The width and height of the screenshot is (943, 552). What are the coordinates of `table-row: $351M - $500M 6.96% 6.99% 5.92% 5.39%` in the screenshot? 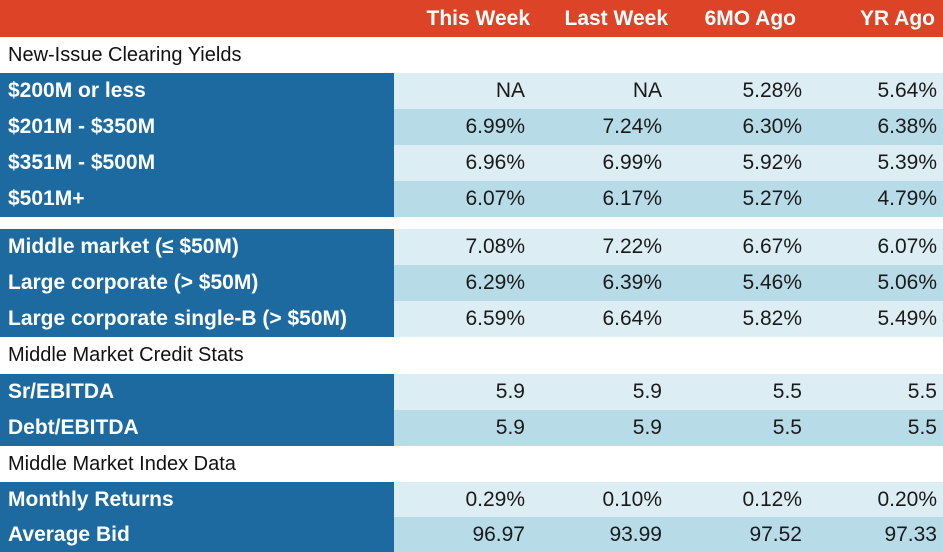 It's located at (471, 163).